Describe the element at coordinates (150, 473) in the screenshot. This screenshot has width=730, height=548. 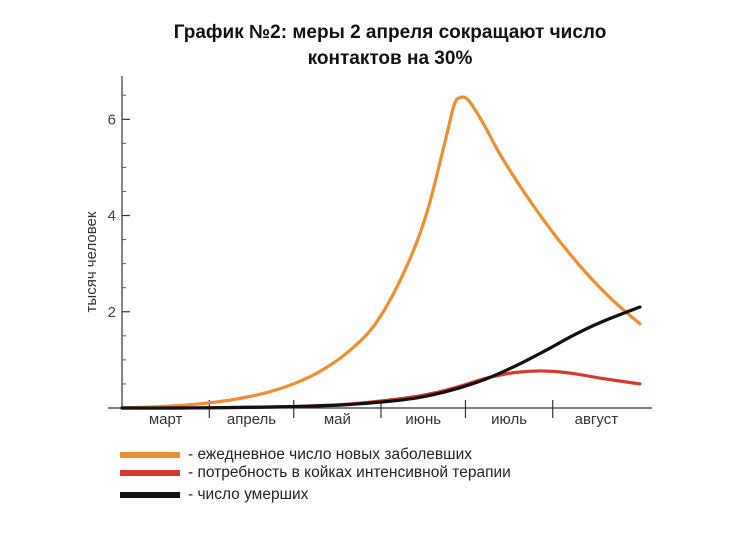
I see `legend-swatch-icu-beds` at that location.